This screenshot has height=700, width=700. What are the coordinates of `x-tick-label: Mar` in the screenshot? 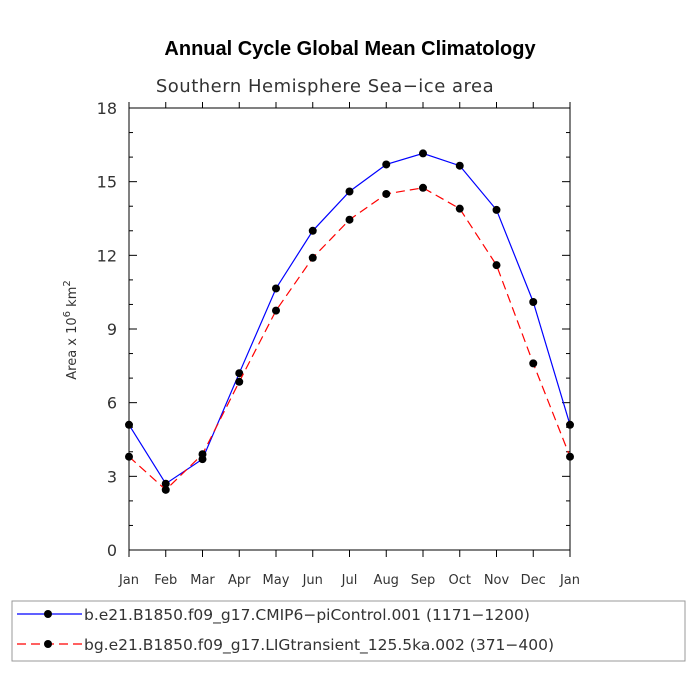 It's located at (202, 580).